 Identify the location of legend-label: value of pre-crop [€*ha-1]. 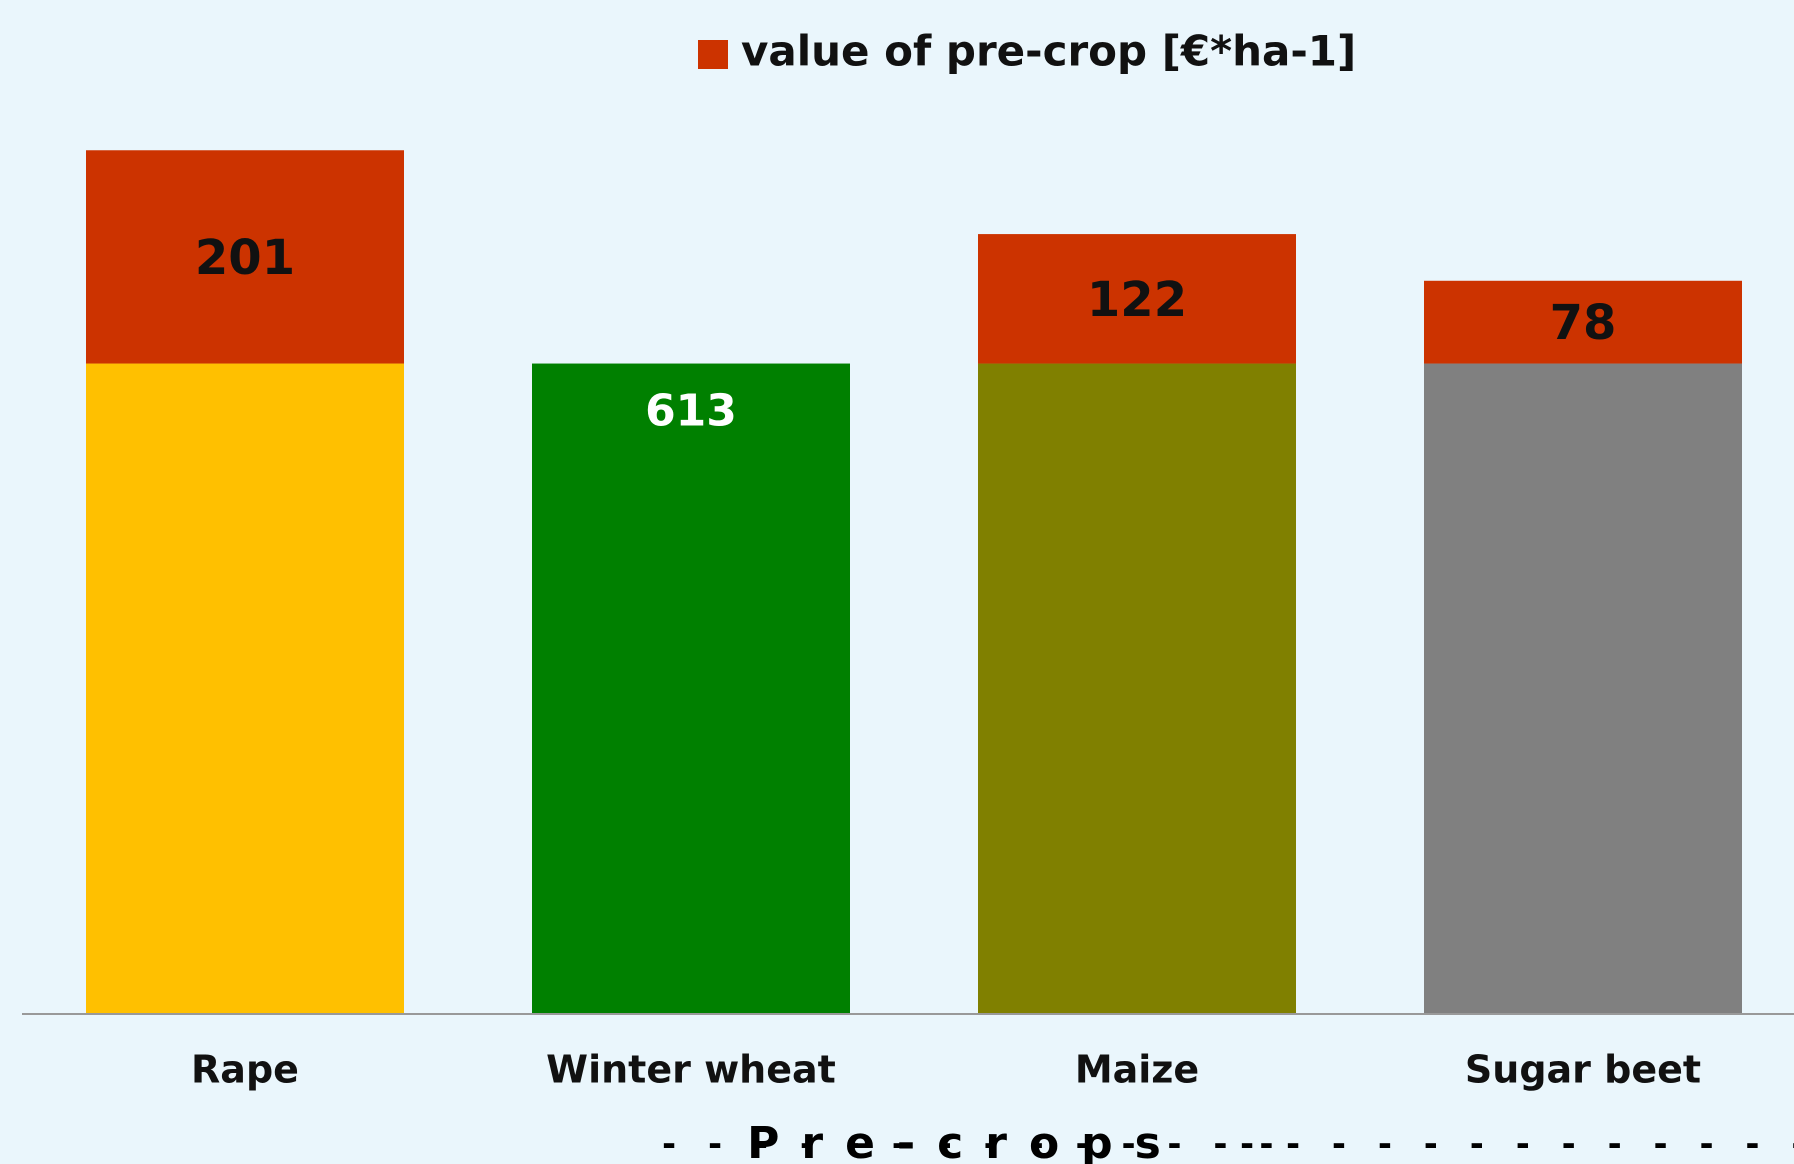
(1048, 51).